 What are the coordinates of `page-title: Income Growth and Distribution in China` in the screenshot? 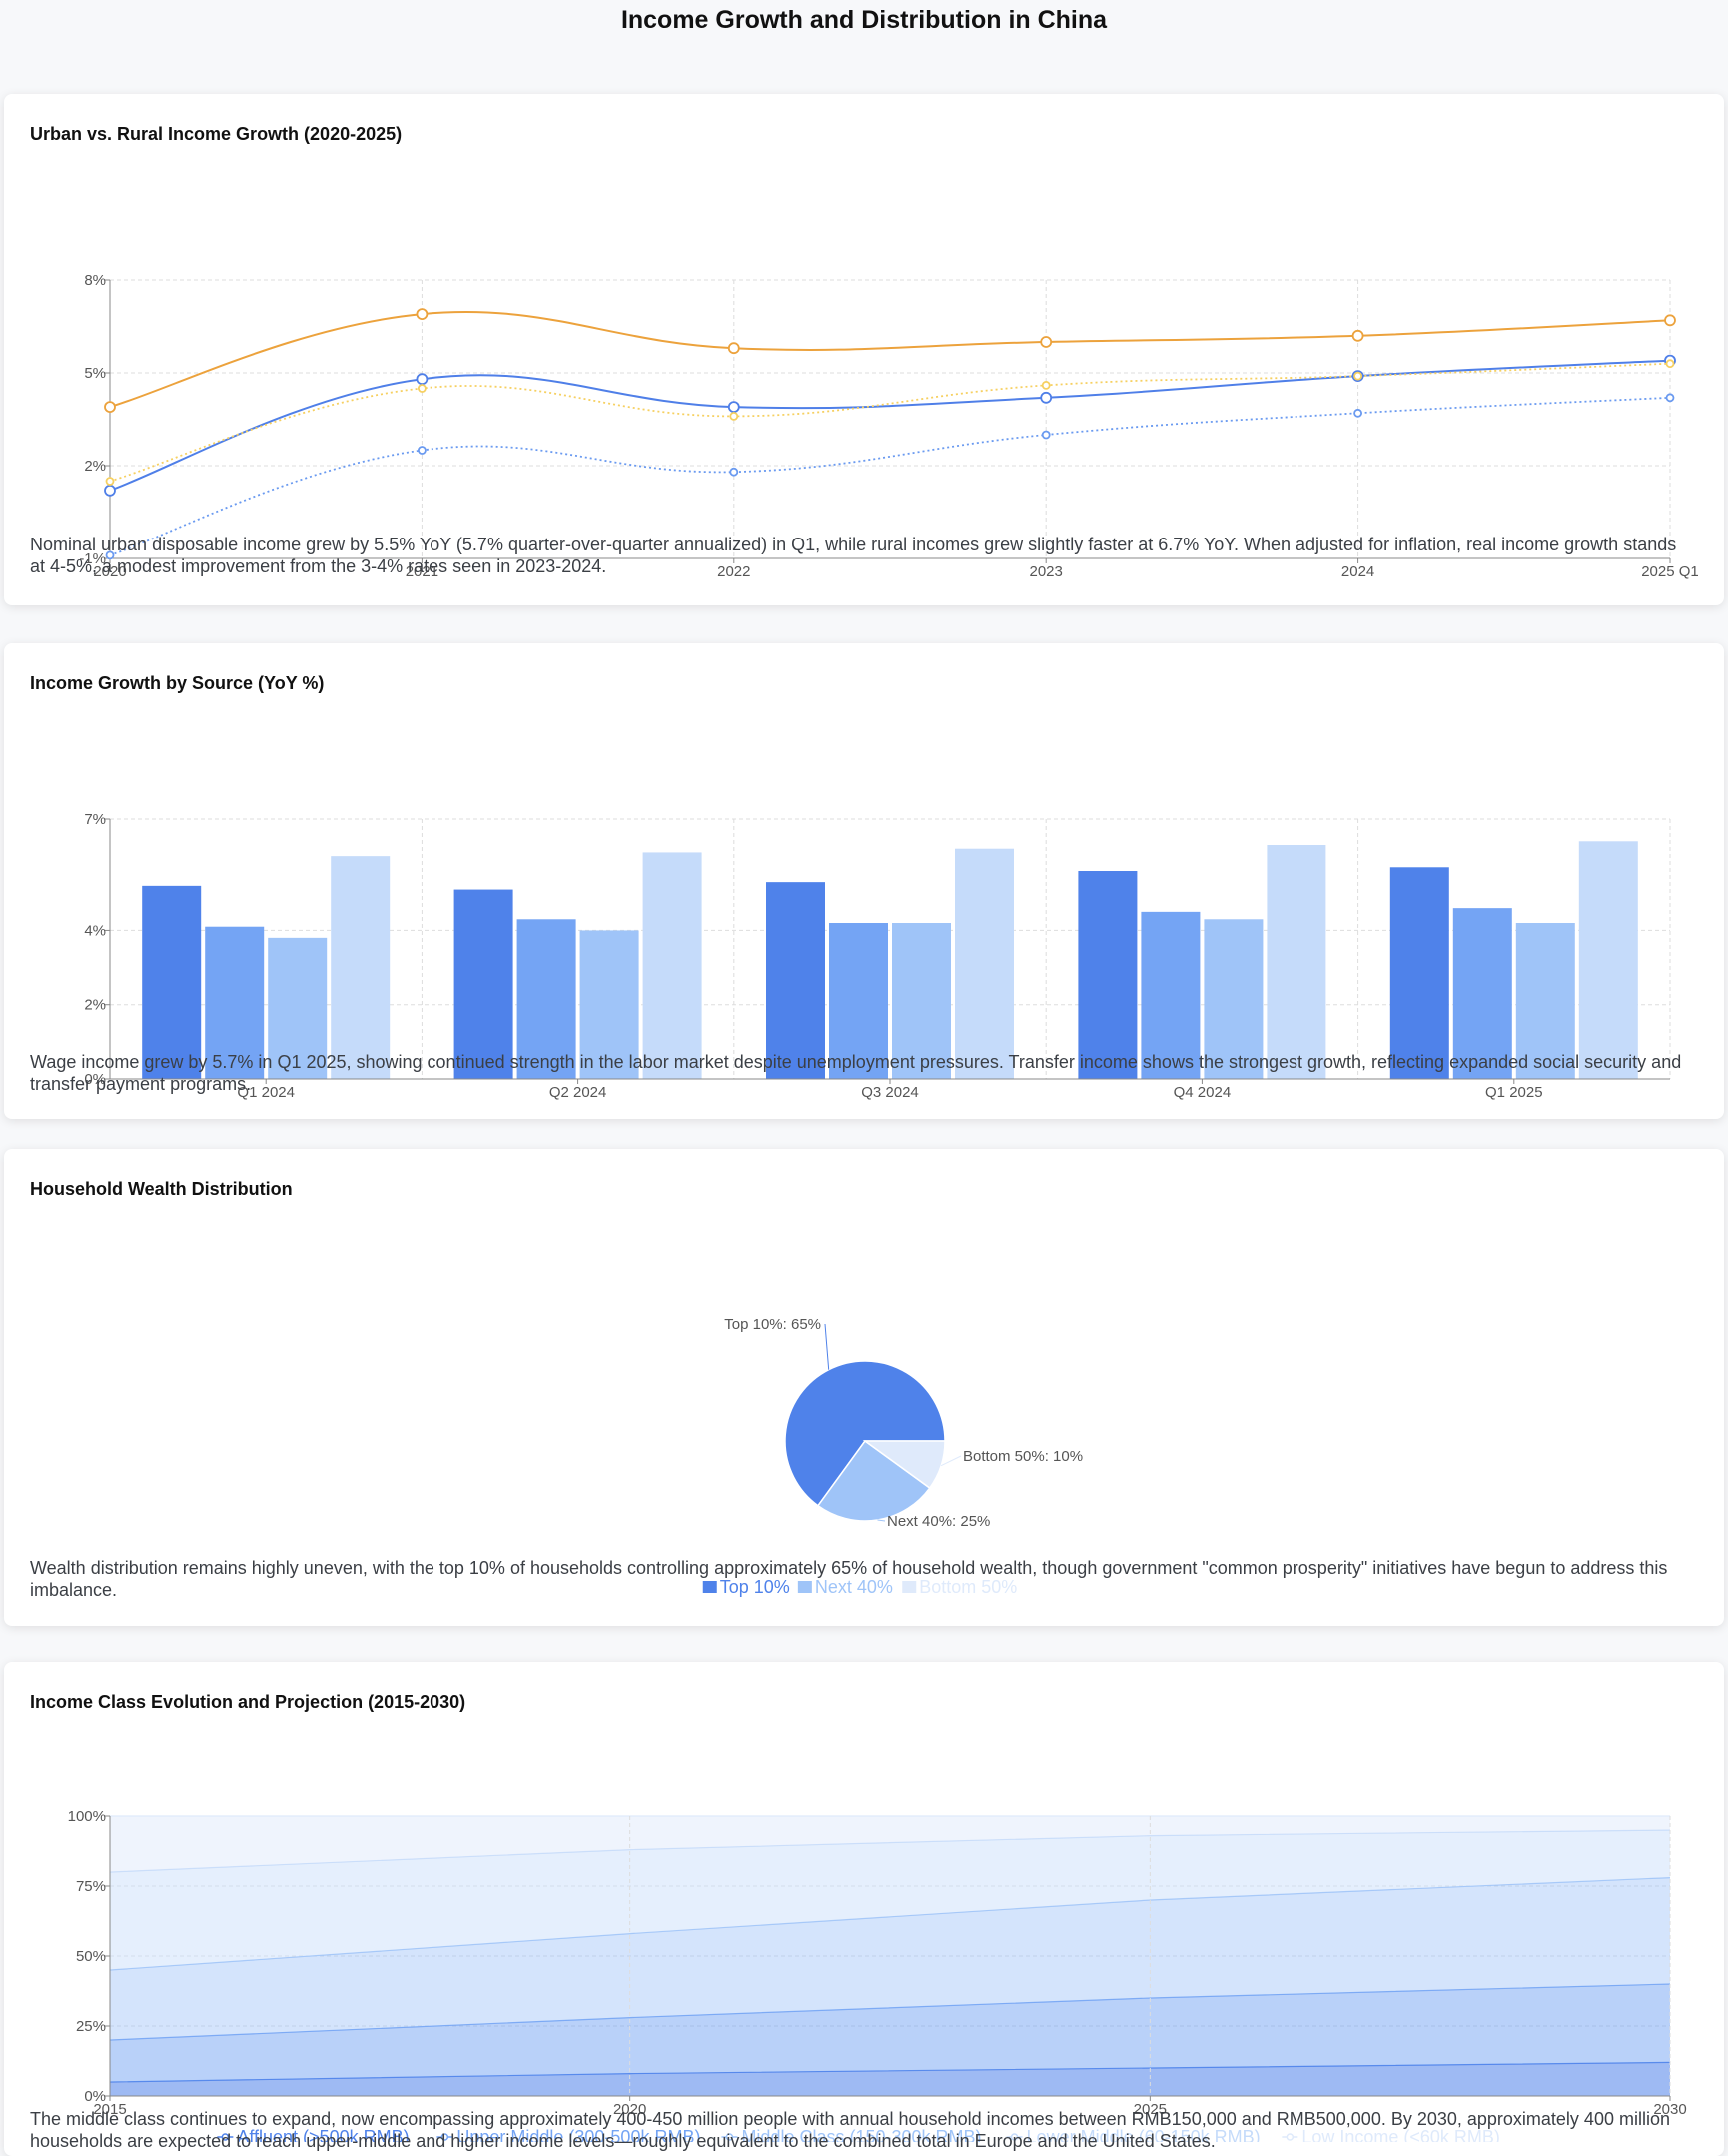 It's located at (864, 20).